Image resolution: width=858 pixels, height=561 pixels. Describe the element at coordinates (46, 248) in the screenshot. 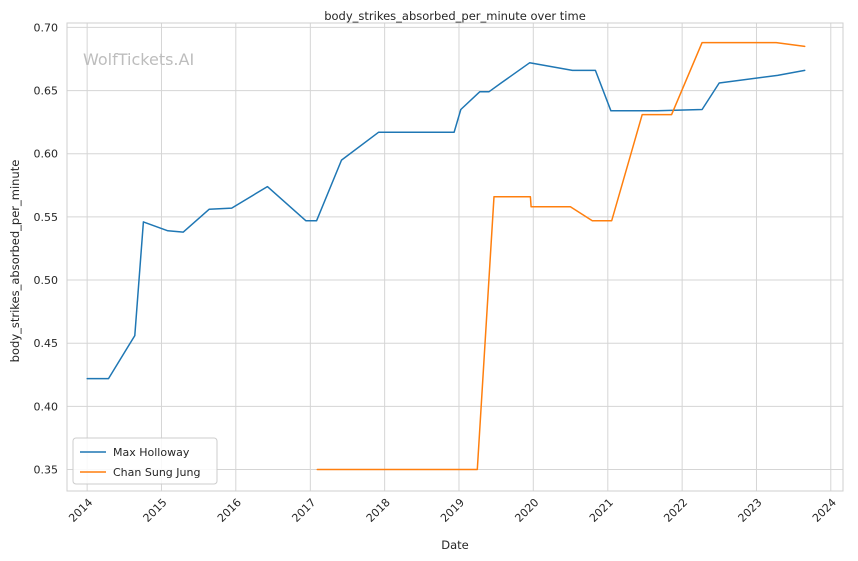

I see `y-axis-ticks: 0.35 0.40 0.45 0.50 0.55 0.60 0.65 0.70` at that location.